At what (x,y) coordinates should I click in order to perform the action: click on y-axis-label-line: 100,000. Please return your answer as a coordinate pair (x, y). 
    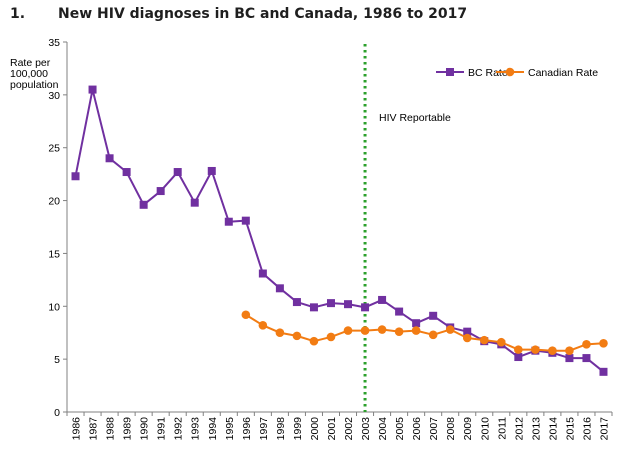
    Looking at the image, I should click on (29, 74).